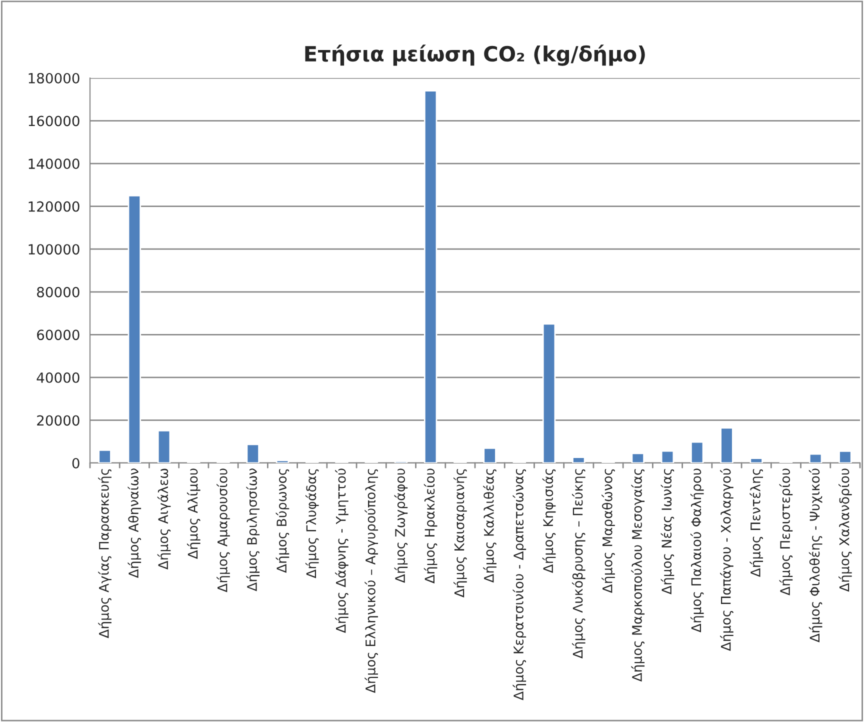 This screenshot has height=722, width=864. Describe the element at coordinates (845, 530) in the screenshot. I see `x-tick-label: Δήμος Χαλανδρίου` at that location.